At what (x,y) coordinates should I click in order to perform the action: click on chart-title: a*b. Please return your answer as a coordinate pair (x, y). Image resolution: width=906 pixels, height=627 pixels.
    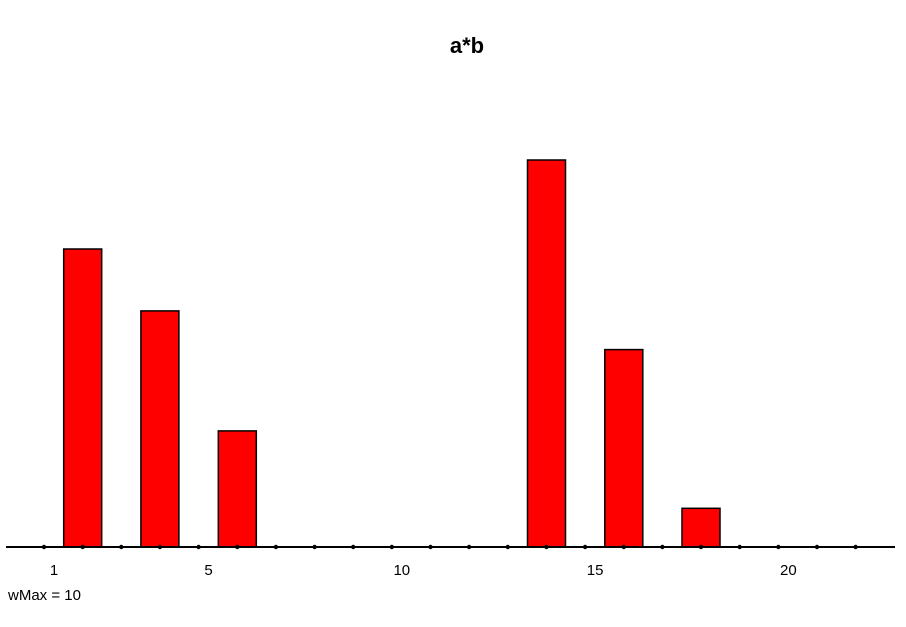
    Looking at the image, I should click on (467, 45).